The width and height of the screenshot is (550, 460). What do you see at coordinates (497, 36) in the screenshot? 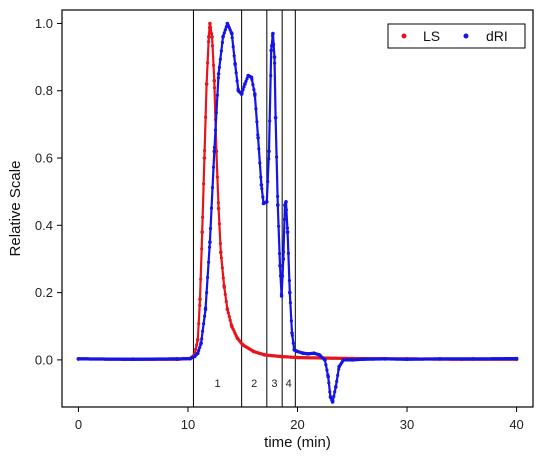
I see `legend-dri-label: dRI` at bounding box center [497, 36].